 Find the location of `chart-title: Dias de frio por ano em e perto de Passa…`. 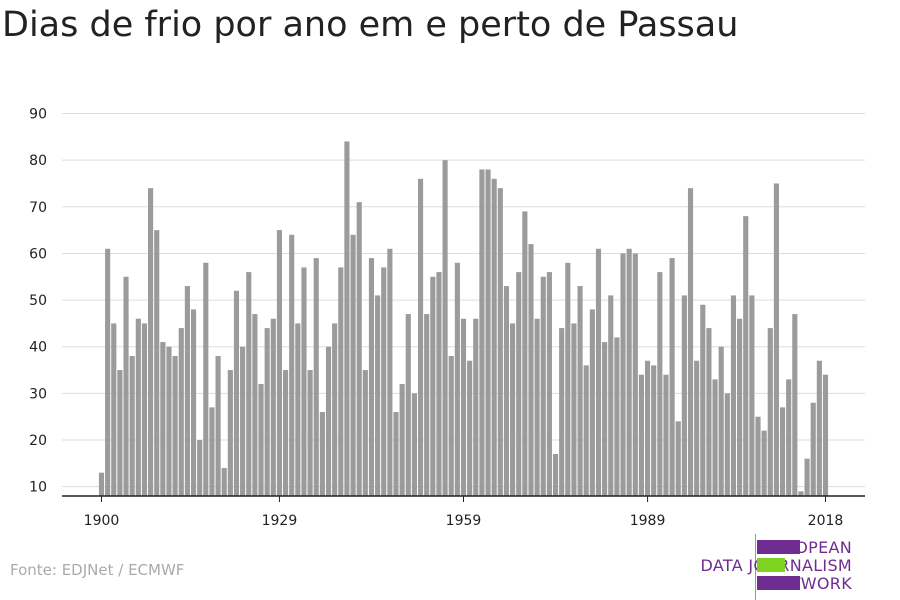

chart-title: Dias de frio por ano em e perto de Passa… is located at coordinates (370, 25).